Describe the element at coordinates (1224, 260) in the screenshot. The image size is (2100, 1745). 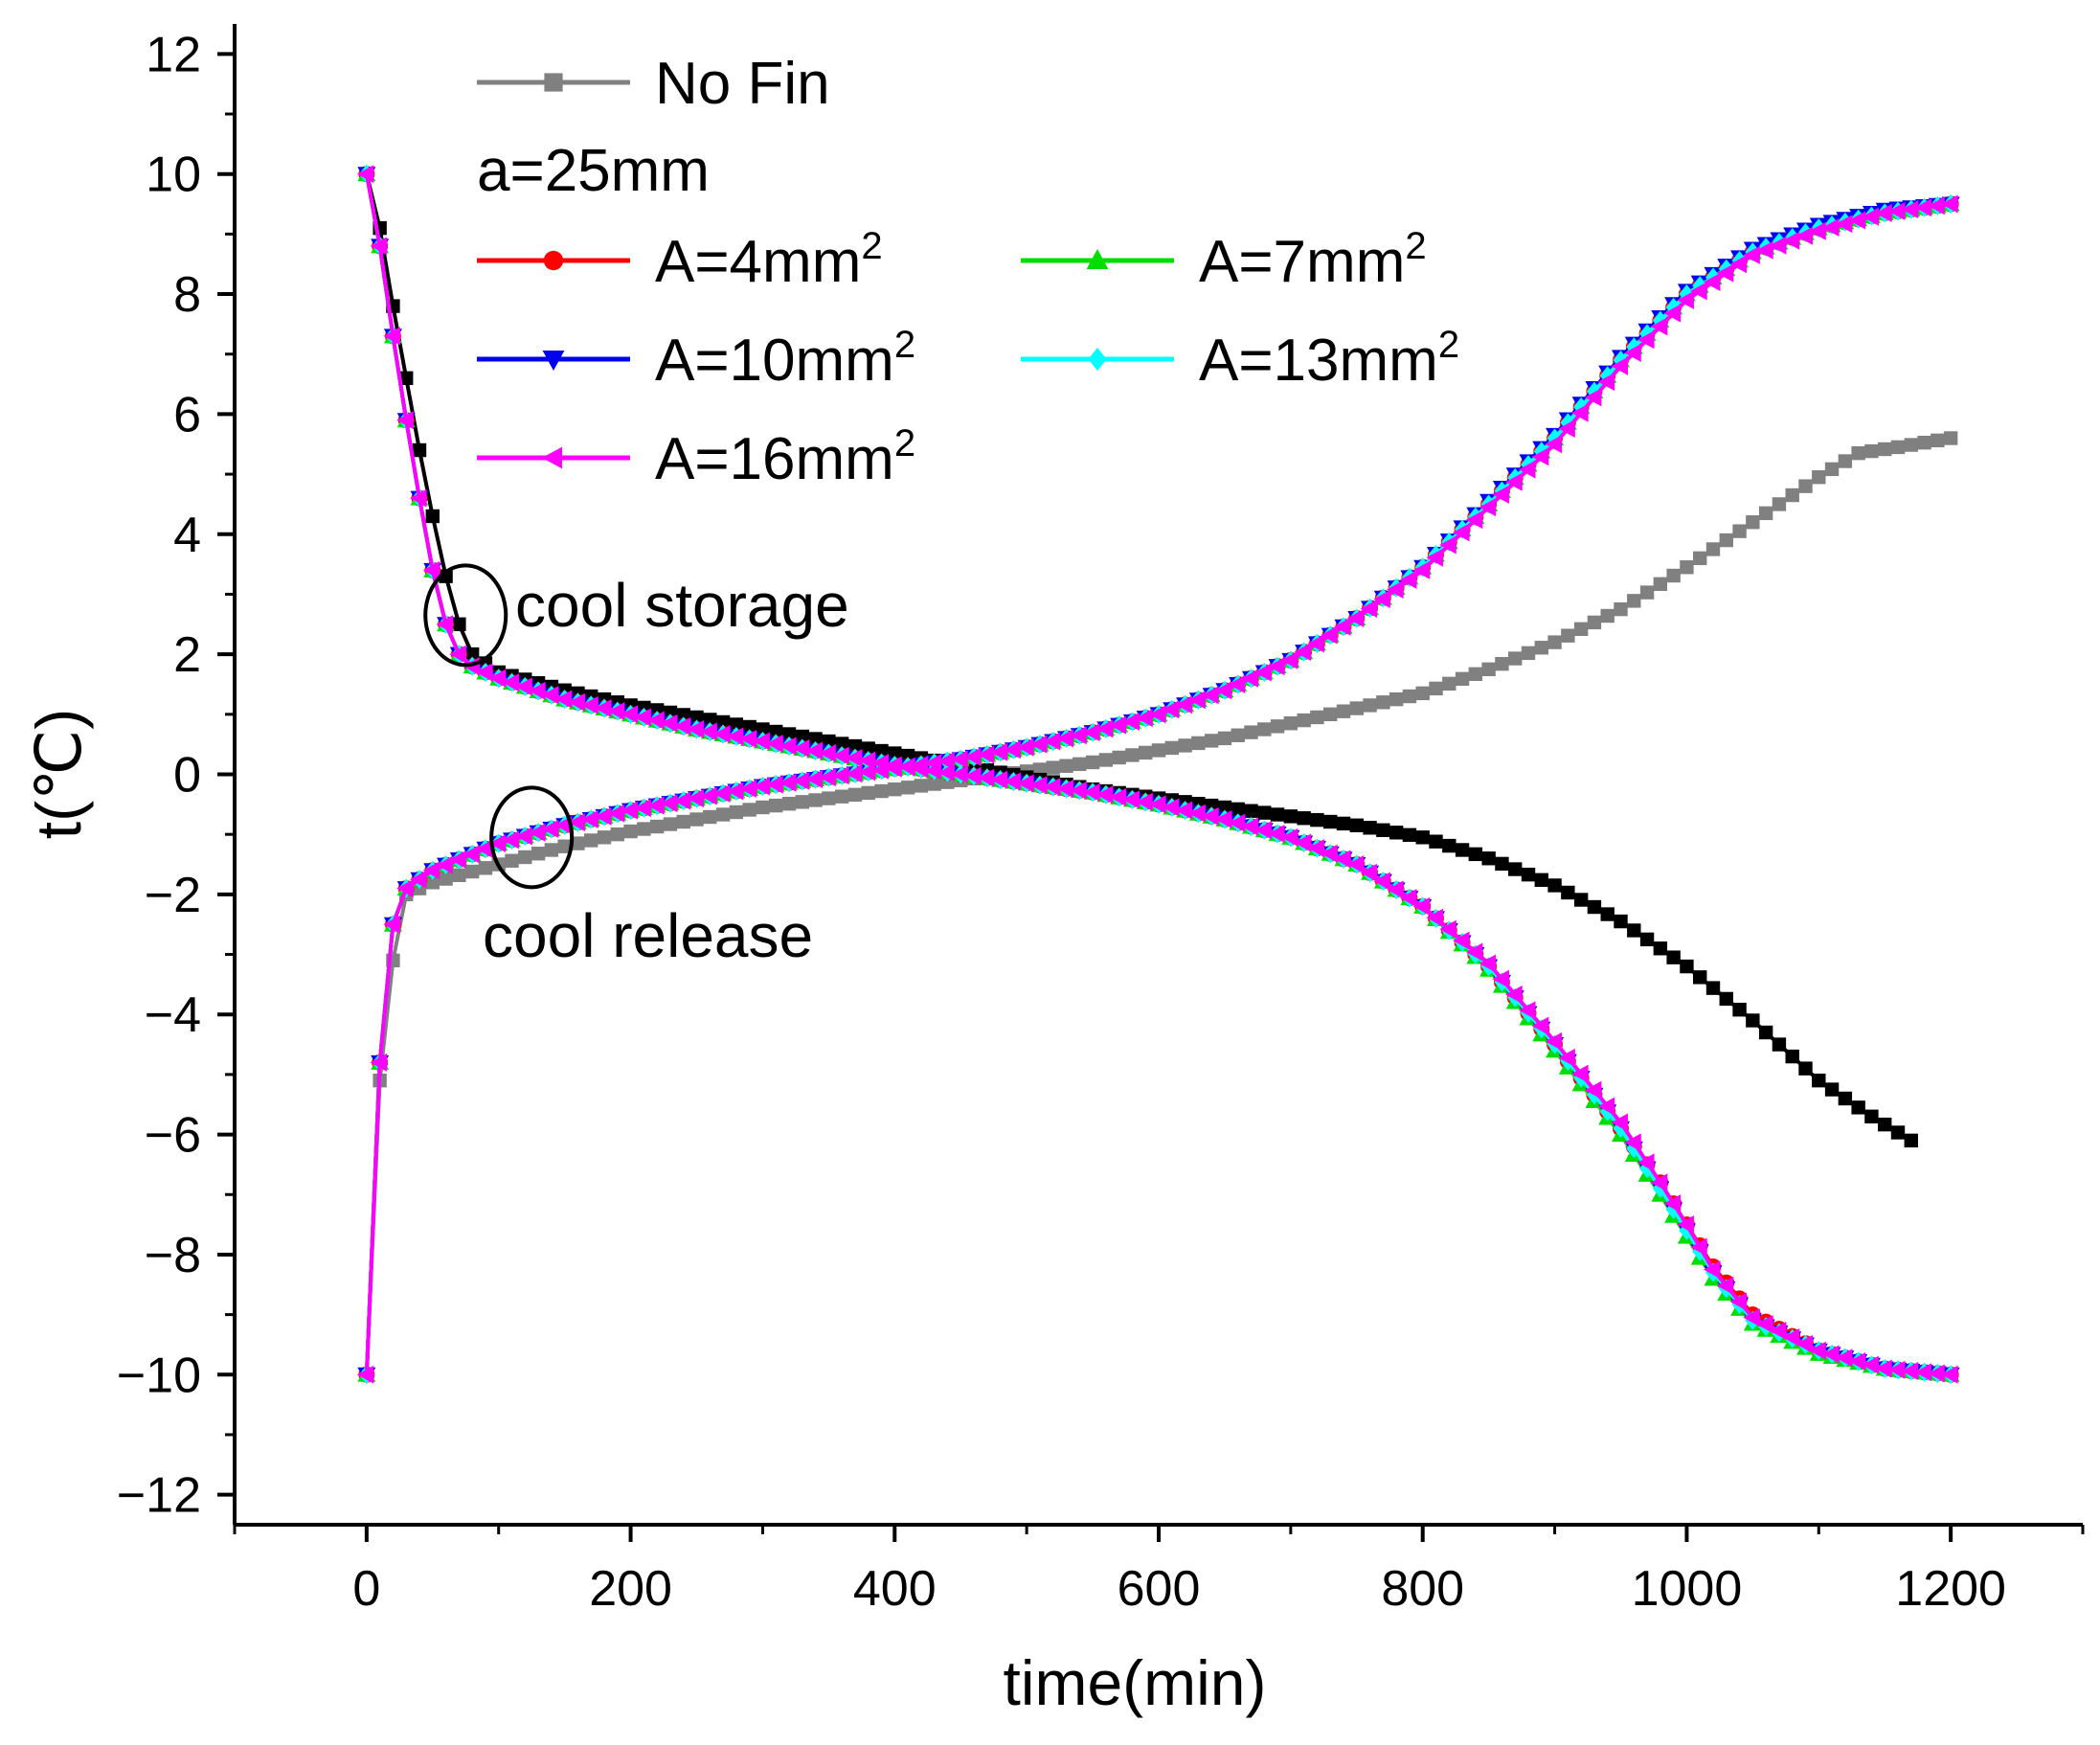
I see `legend-item: A=7mm2` at that location.